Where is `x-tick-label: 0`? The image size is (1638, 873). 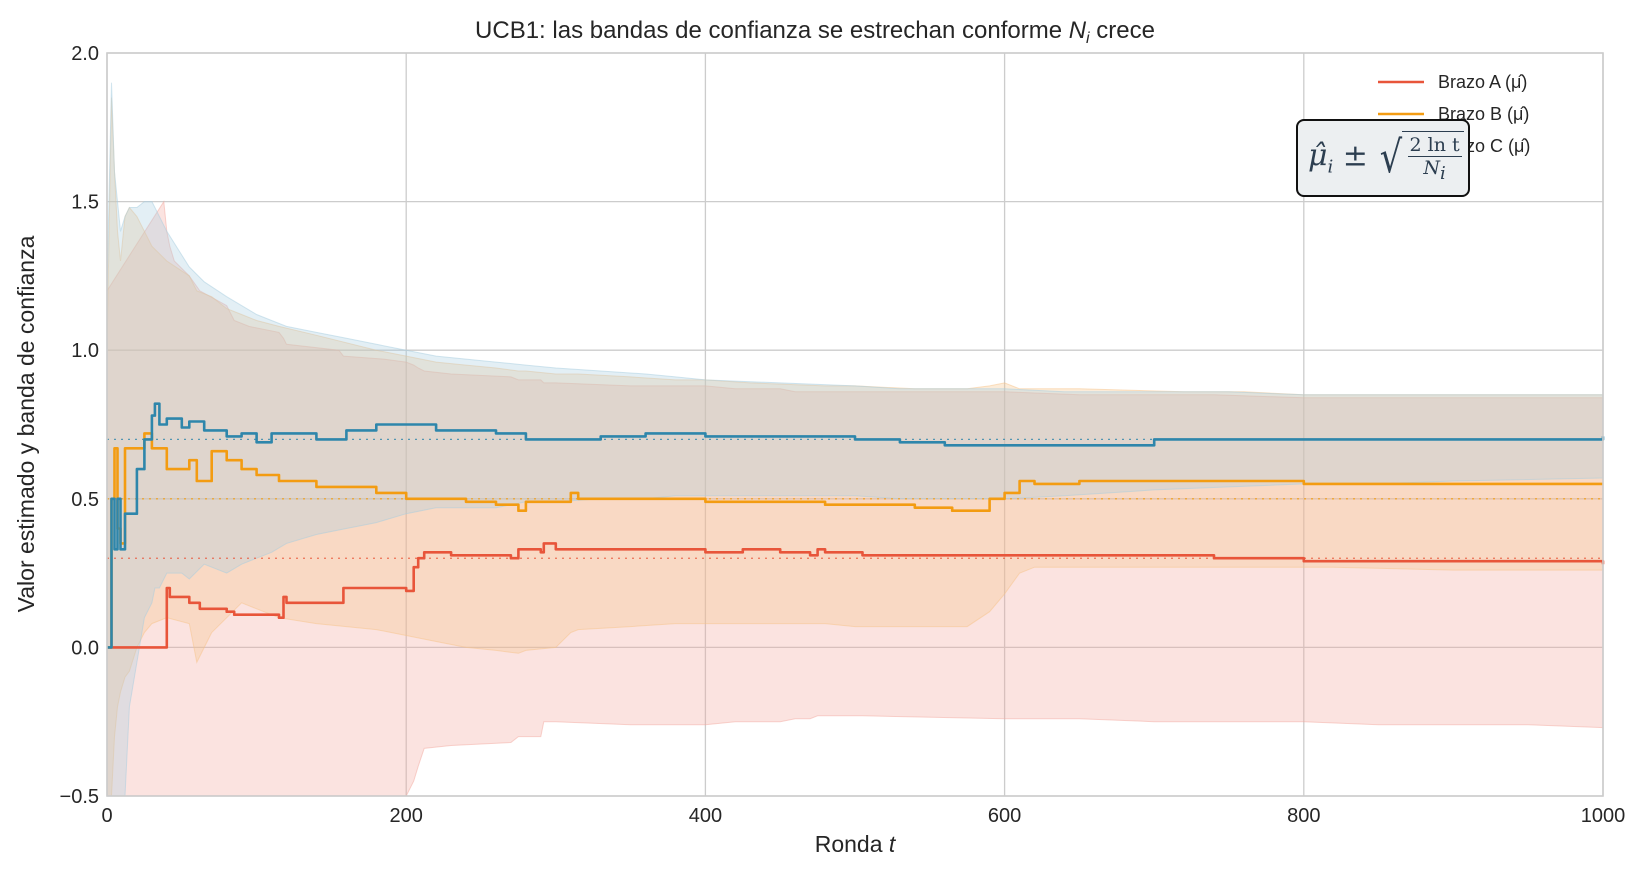 x-tick-label: 0 is located at coordinates (106, 816).